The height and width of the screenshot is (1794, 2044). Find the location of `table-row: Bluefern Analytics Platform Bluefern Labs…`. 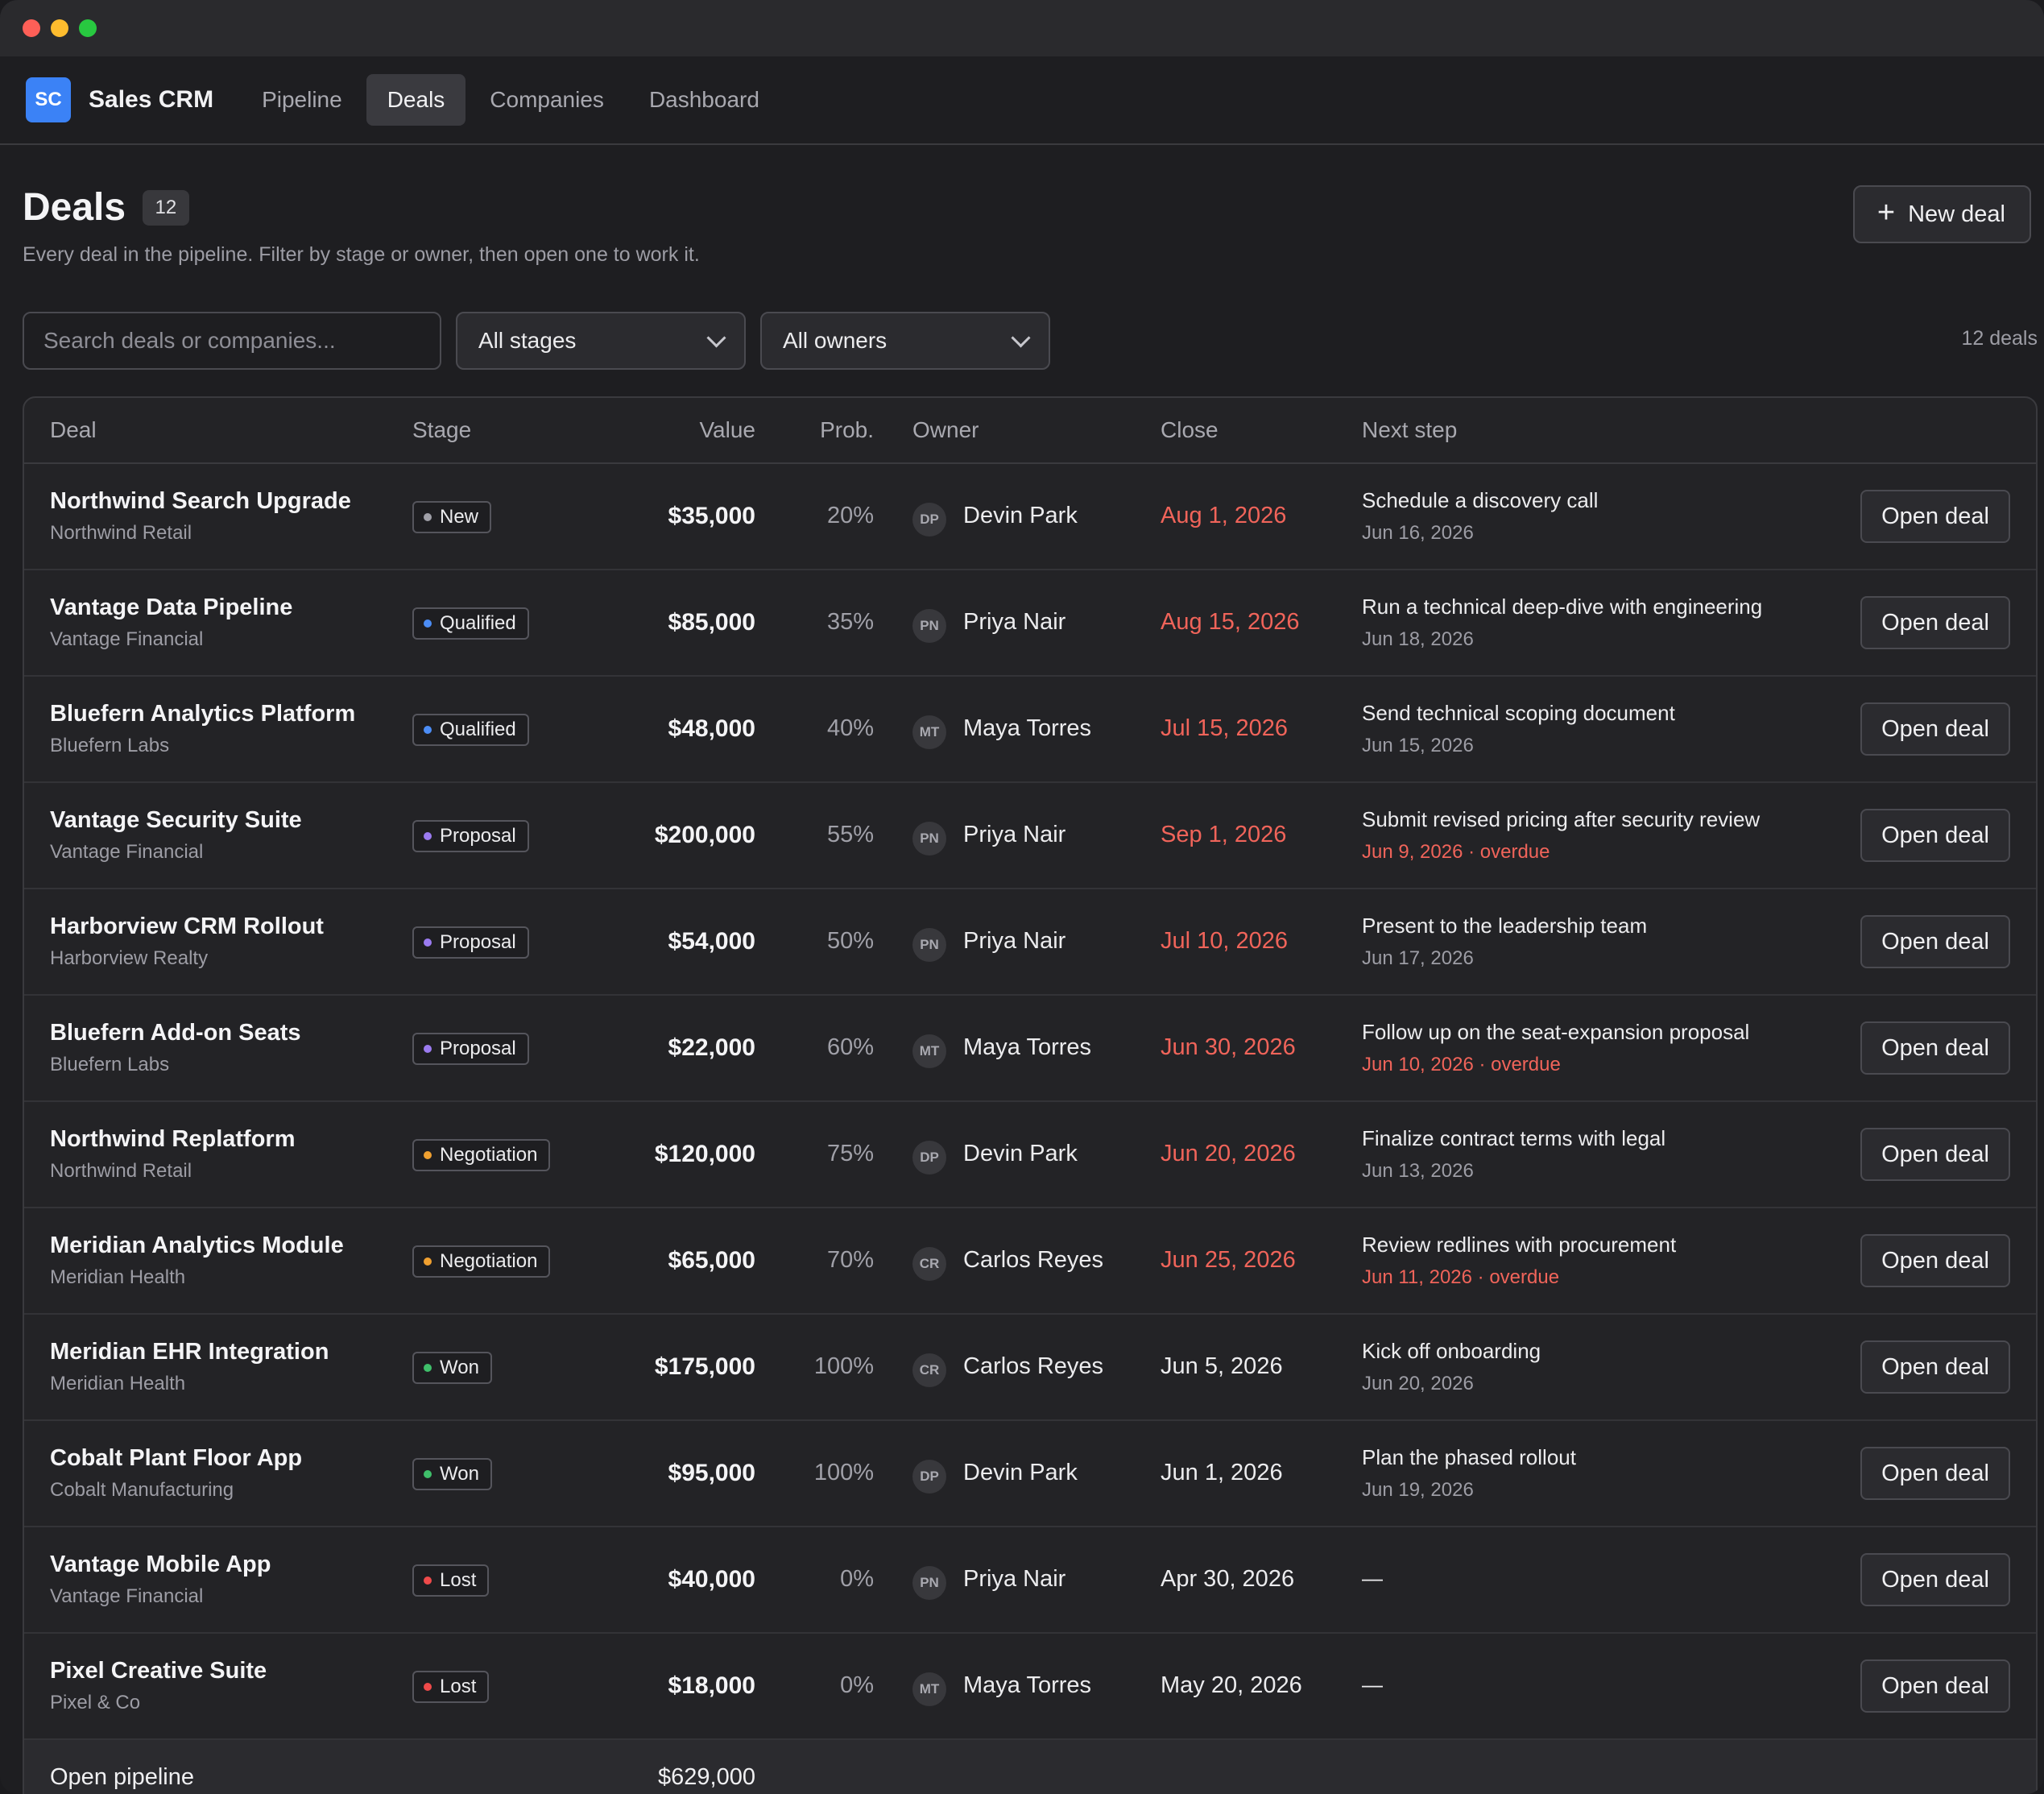

table-row: Bluefern Analytics Platform Bluefern Labs… is located at coordinates (1030, 730).